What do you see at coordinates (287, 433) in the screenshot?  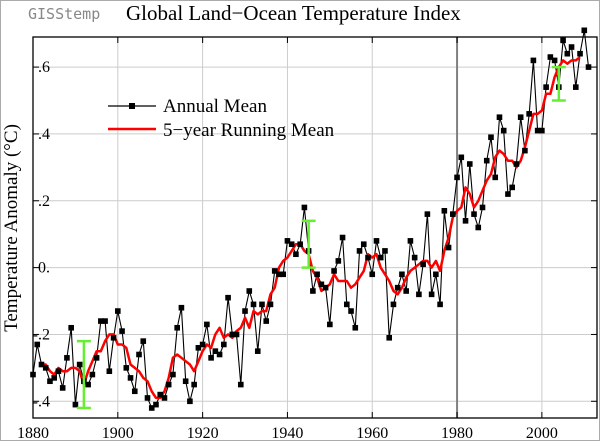 I see `x-tick-label: 1940` at bounding box center [287, 433].